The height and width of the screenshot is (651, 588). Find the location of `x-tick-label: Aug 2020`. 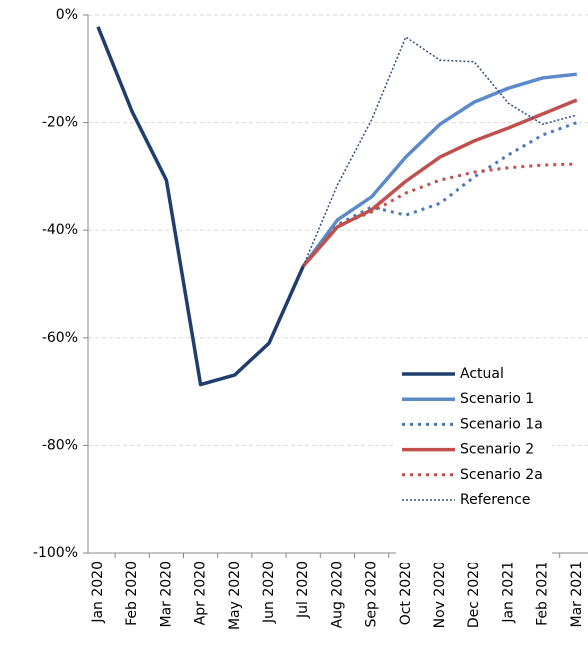

x-tick-label: Aug 2020 is located at coordinates (337, 594).